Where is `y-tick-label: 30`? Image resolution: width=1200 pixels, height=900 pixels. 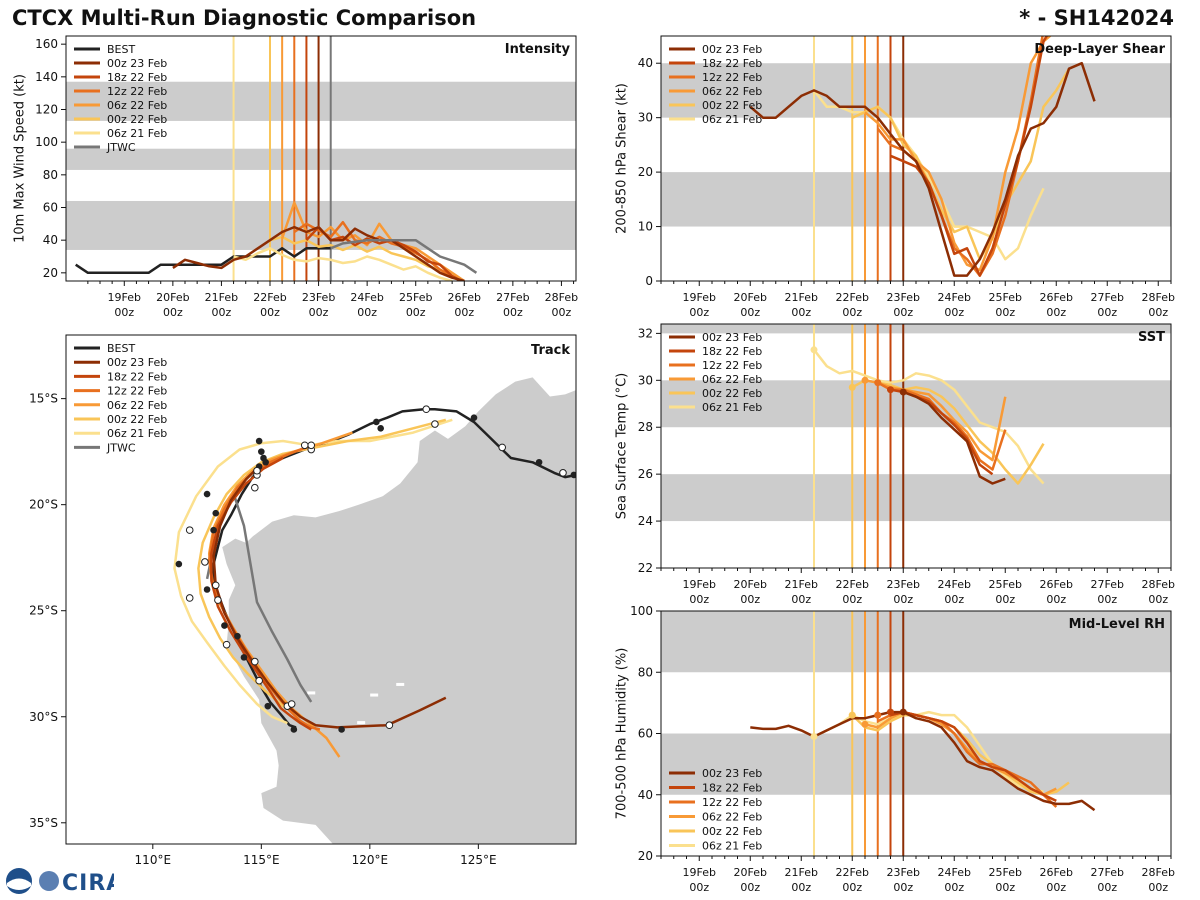
y-tick-label: 30 is located at coordinates (645, 118).